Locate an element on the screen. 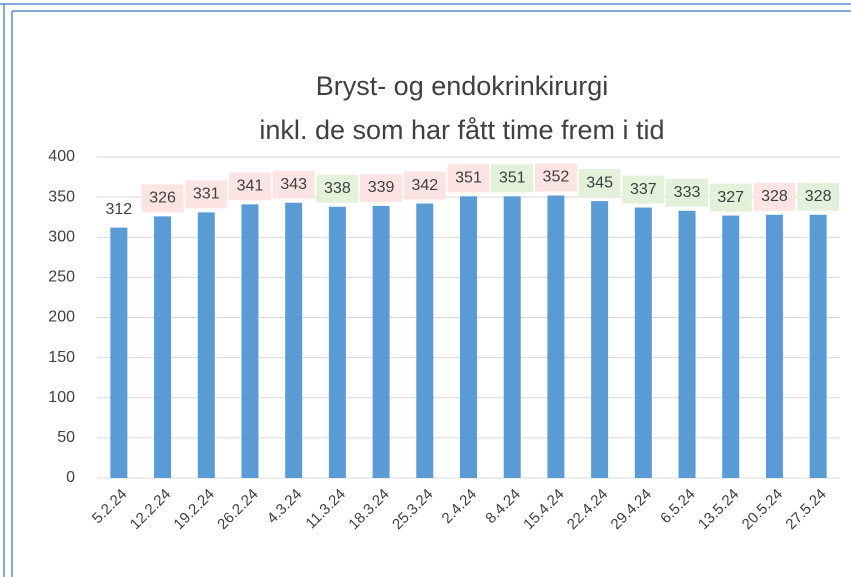 Image resolution: width=851 pixels, height=577 pixels. data-label: 333 is located at coordinates (687, 192).